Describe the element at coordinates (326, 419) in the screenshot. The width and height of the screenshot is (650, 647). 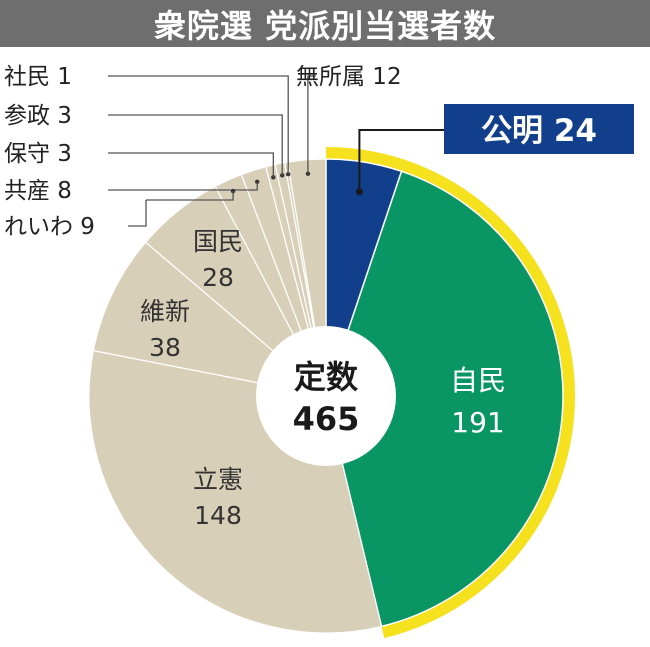
I see `center-value: 465` at that location.